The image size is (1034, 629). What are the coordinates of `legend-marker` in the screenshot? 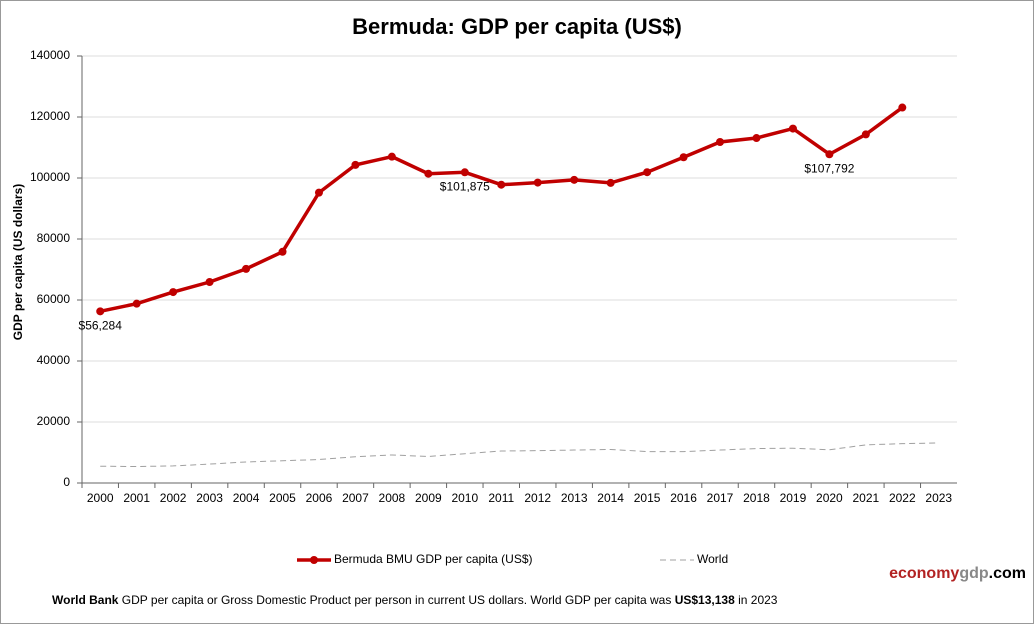 It's located at (314, 560).